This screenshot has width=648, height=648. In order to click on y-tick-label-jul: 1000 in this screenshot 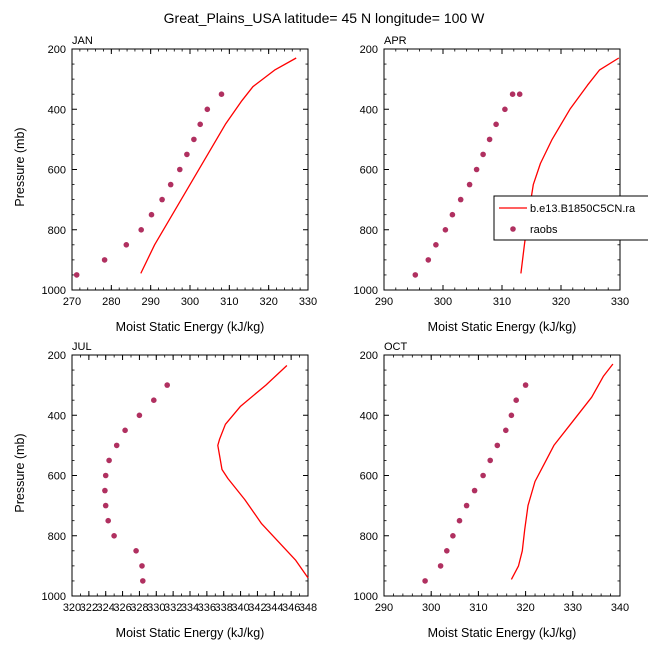, I will do `click(54, 597)`.